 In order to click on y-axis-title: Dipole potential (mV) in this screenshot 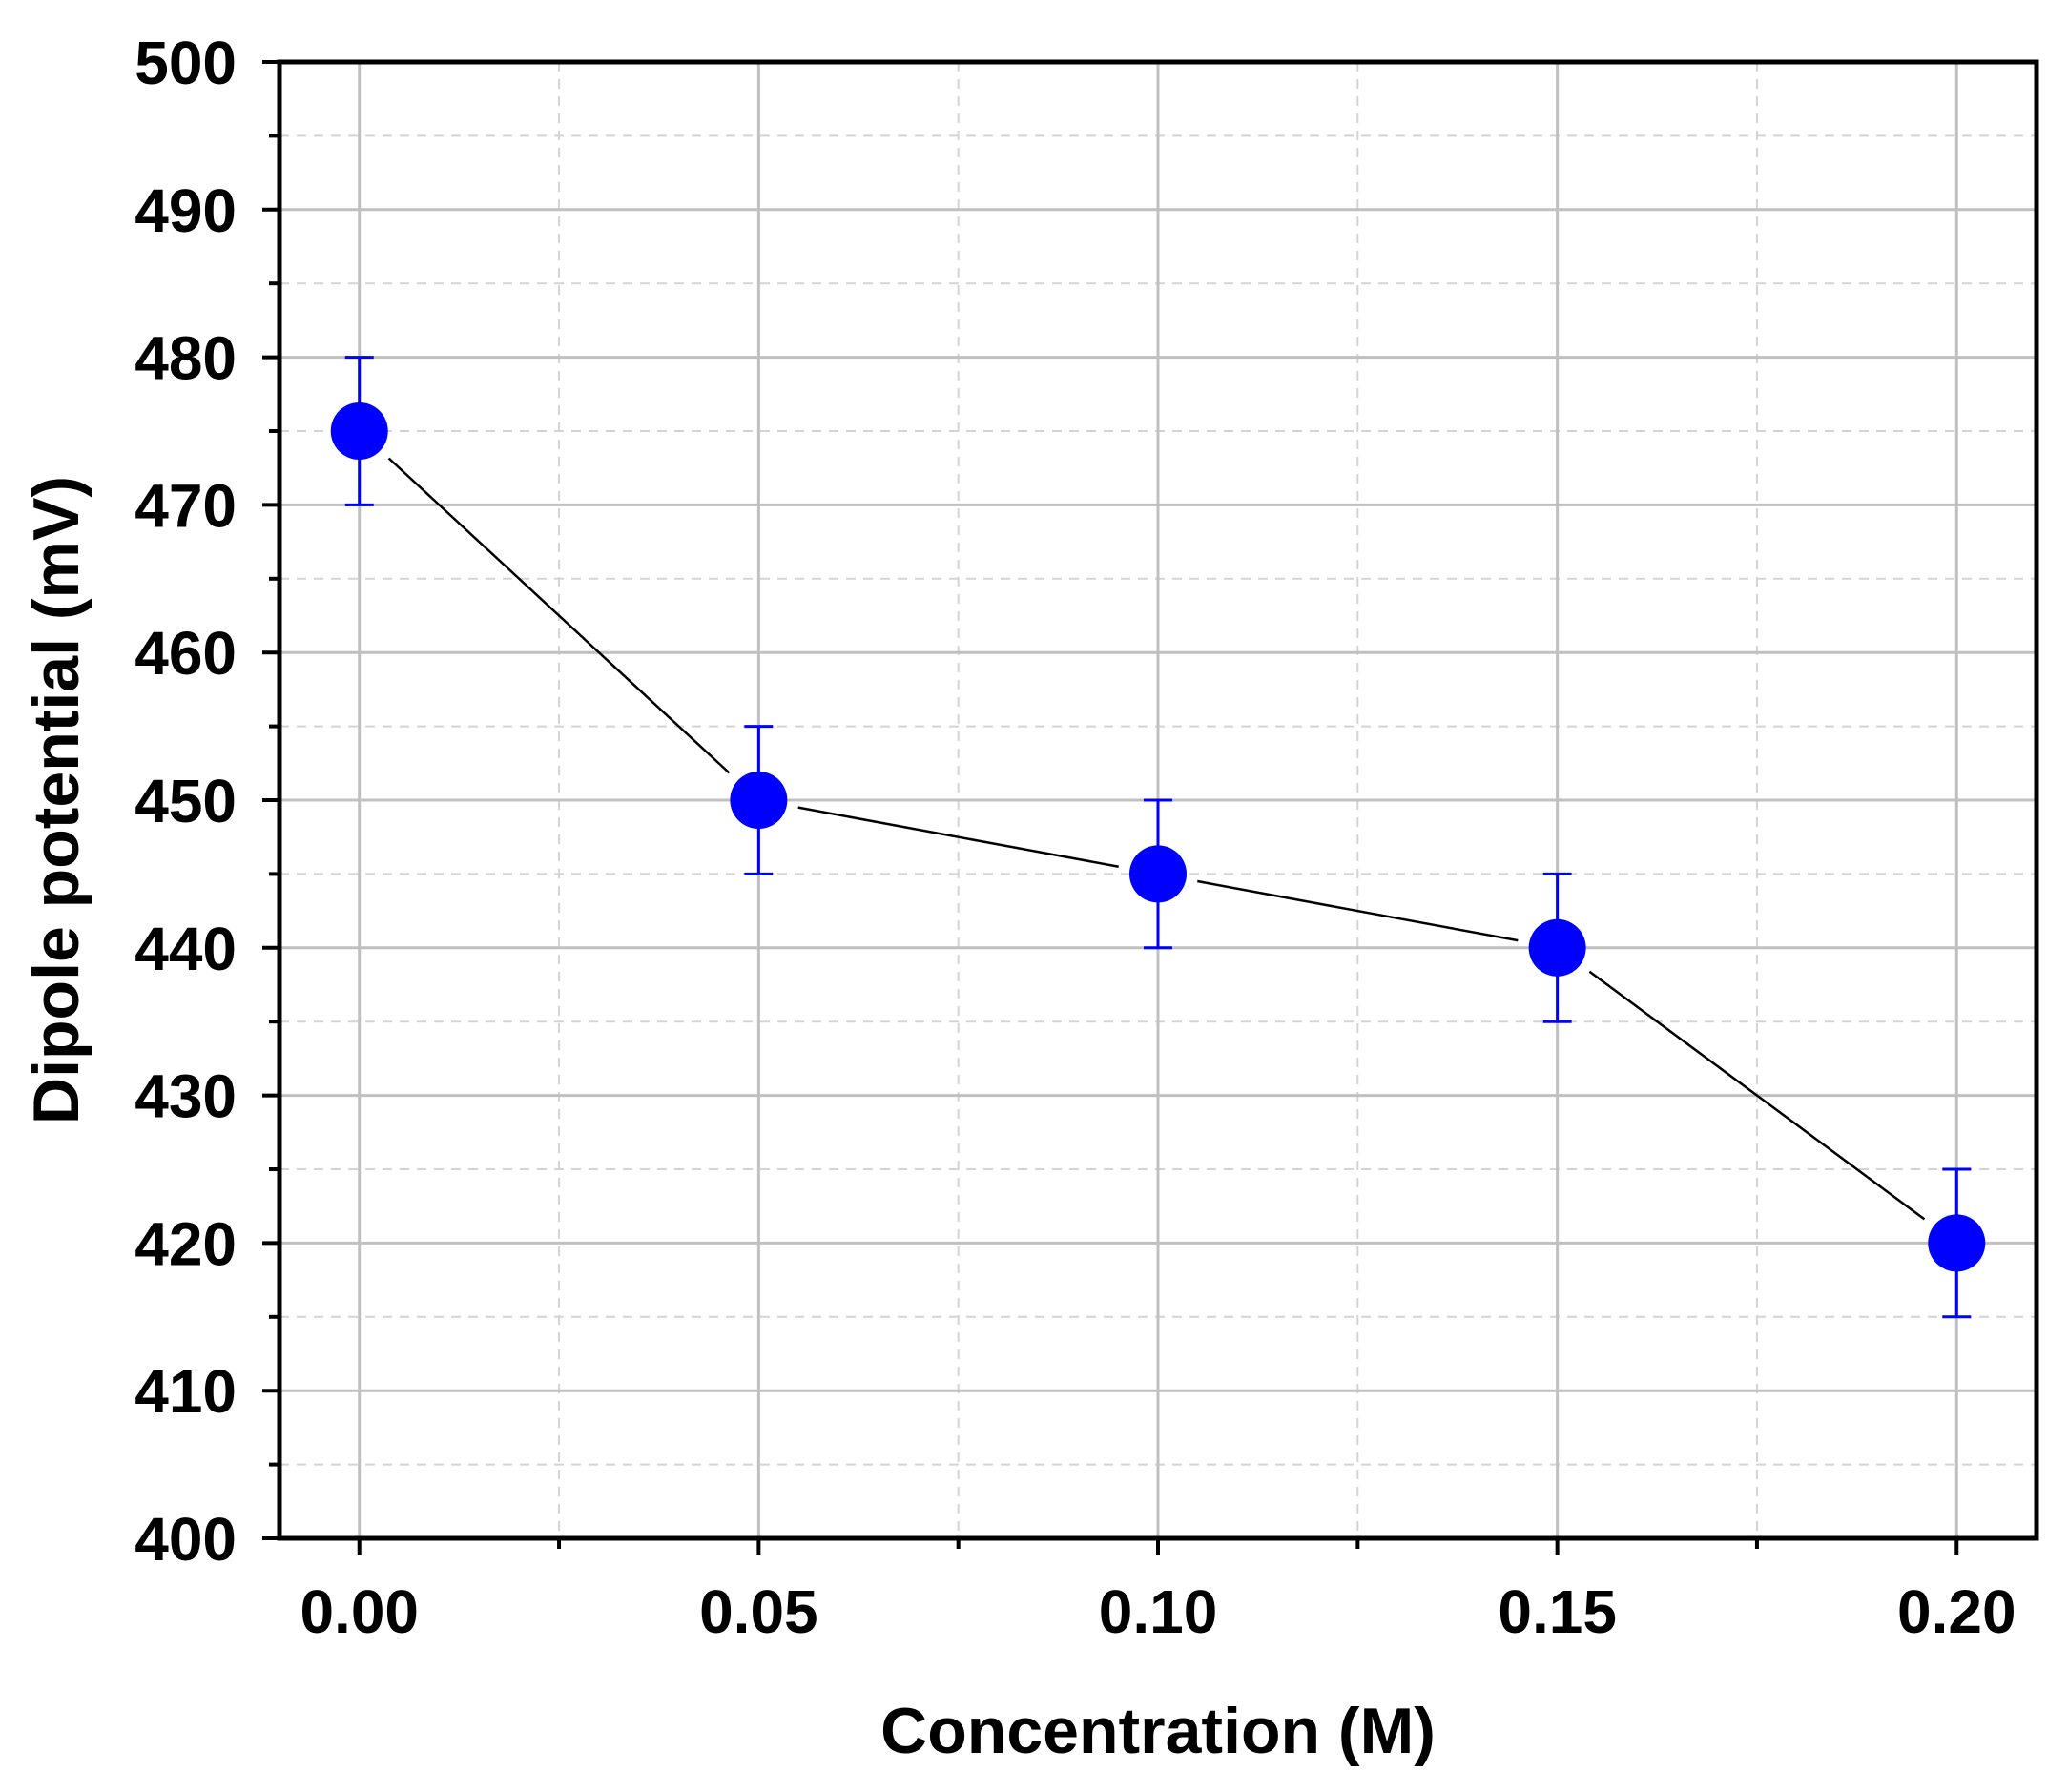, I will do `click(56, 800)`.